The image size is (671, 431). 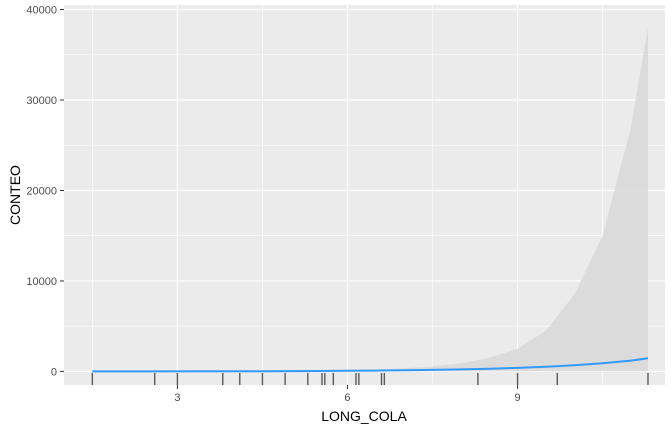 What do you see at coordinates (41, 191) in the screenshot?
I see `y-tick-label: 20000` at bounding box center [41, 191].